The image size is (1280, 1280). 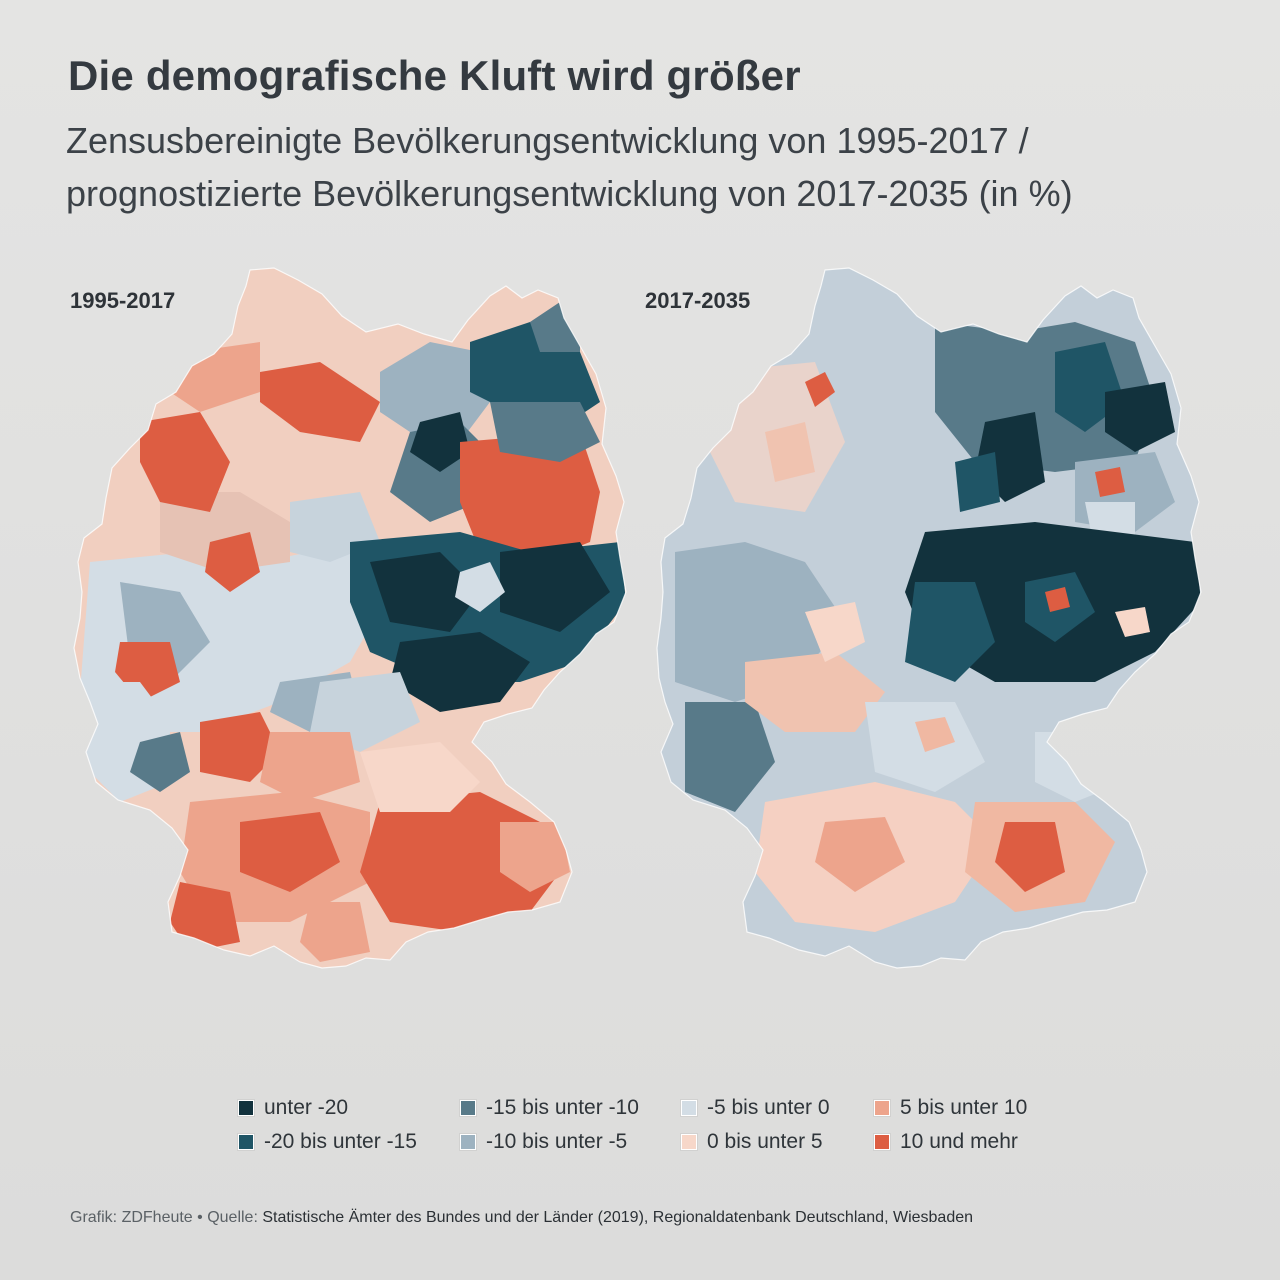 What do you see at coordinates (959, 1141) in the screenshot?
I see `legend-label: 10 und mehr` at bounding box center [959, 1141].